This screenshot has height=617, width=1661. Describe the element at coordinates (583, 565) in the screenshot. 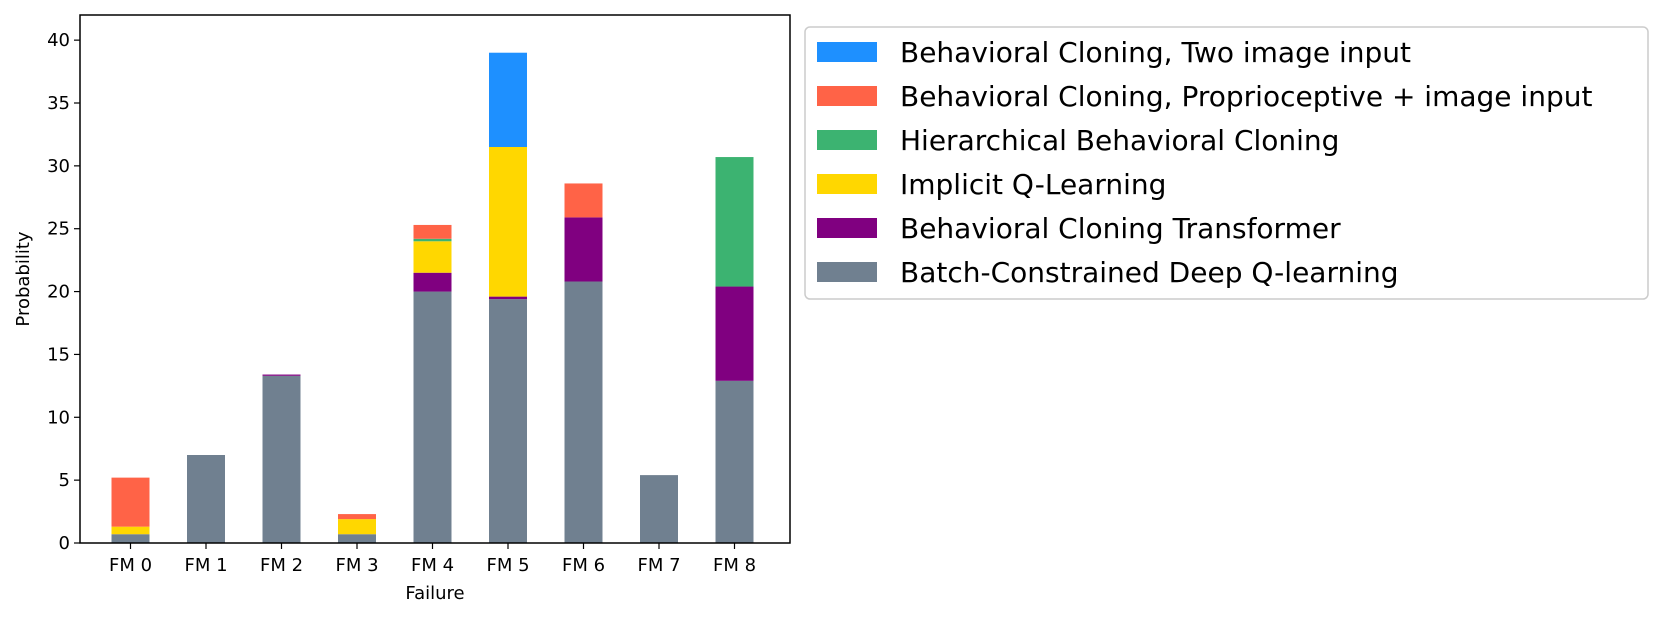

I see `x-tick-label: FM 6` at that location.